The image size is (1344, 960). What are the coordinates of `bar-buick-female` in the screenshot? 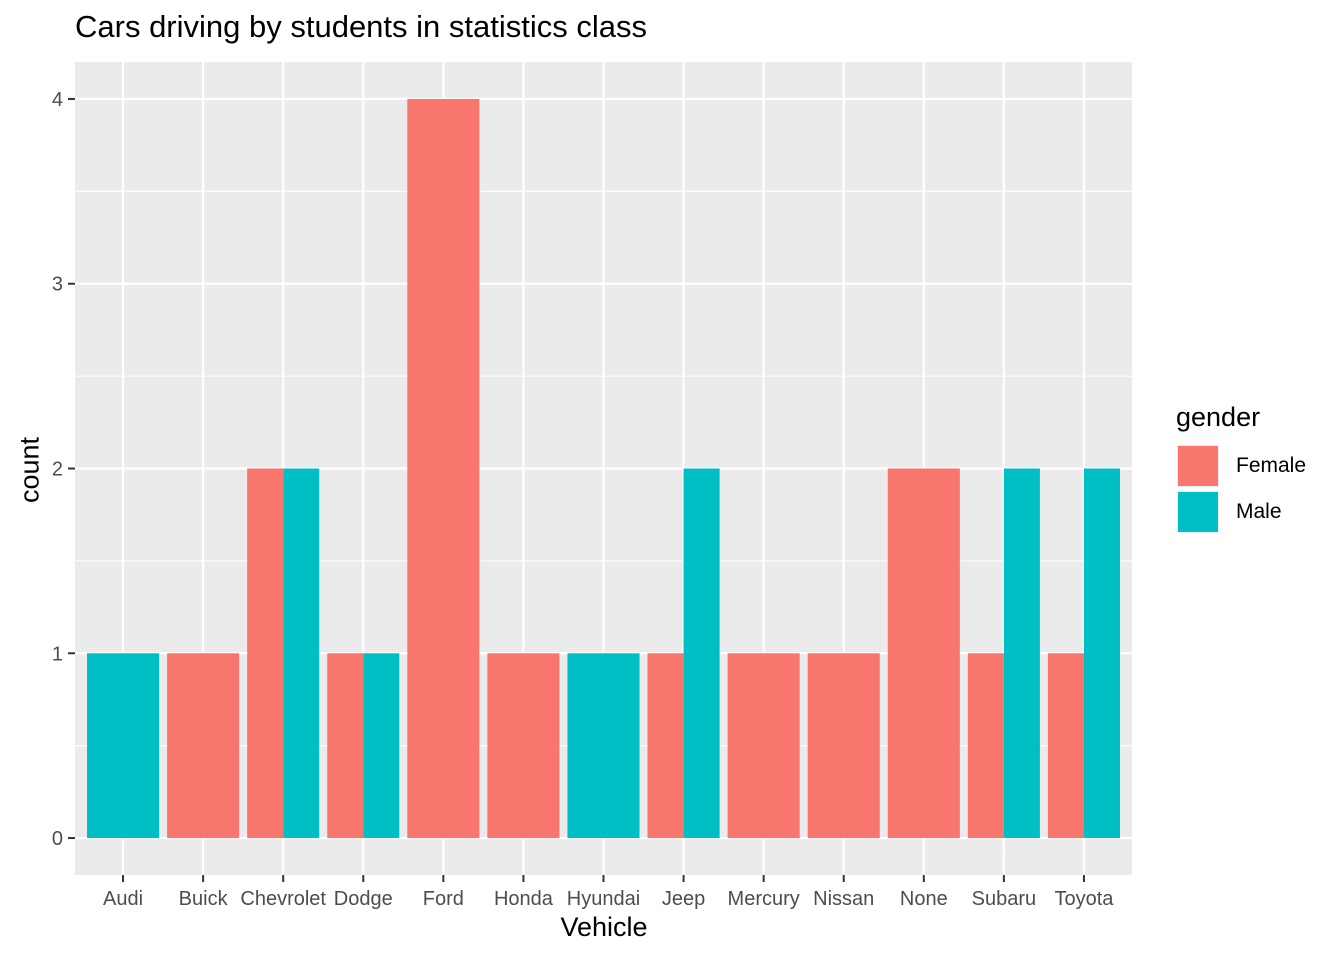 It's located at (203, 746).